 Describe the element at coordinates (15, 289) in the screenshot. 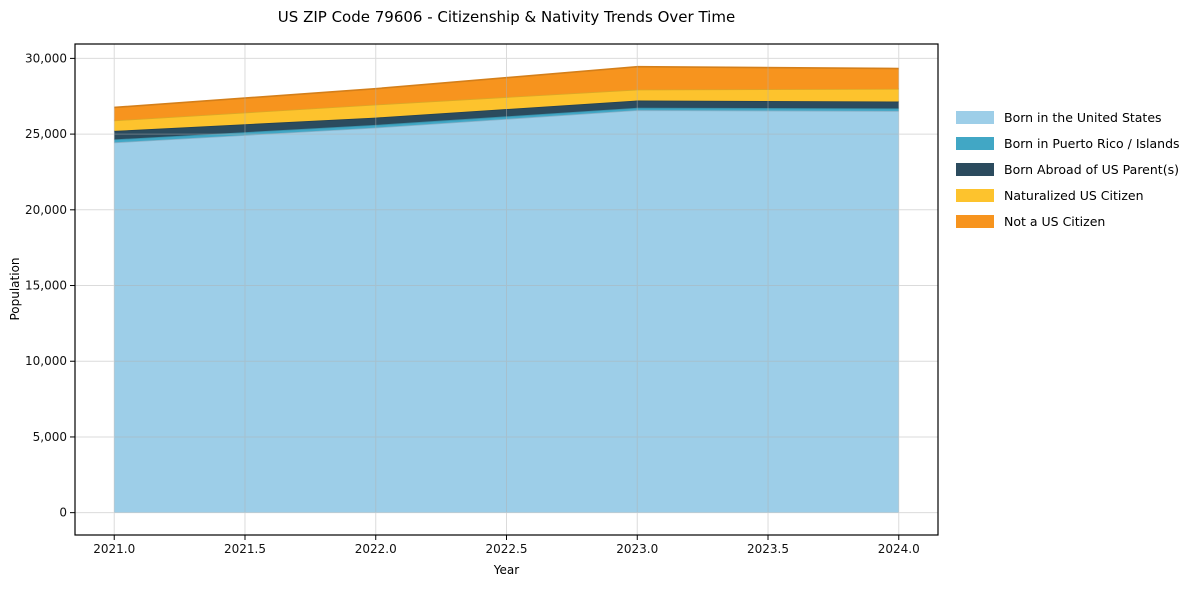

I see `y-axis-label: Population` at that location.